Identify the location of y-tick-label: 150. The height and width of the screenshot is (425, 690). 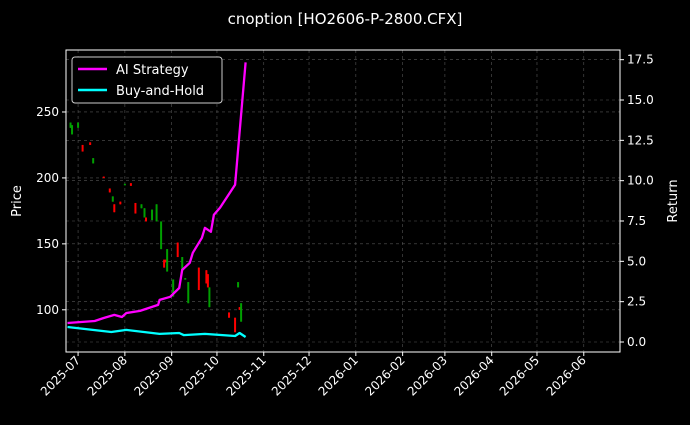
(47, 244).